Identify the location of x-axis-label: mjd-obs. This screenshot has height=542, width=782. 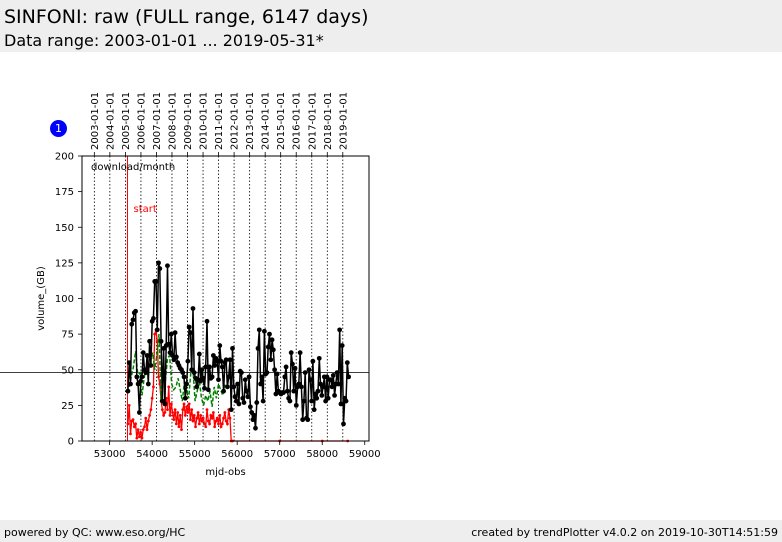
(225, 472).